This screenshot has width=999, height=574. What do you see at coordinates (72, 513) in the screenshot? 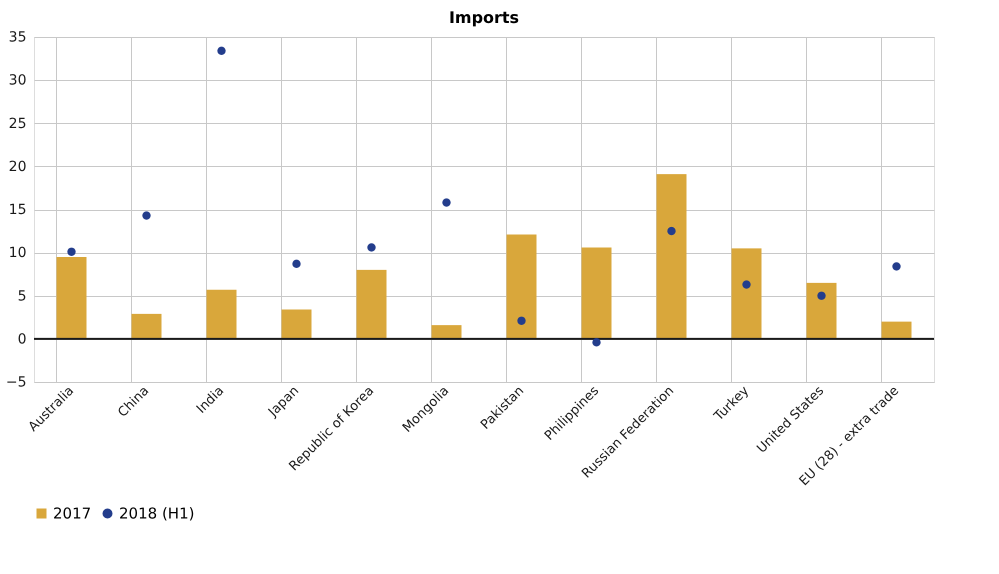
I see `legend-label: 2017` at bounding box center [72, 513].